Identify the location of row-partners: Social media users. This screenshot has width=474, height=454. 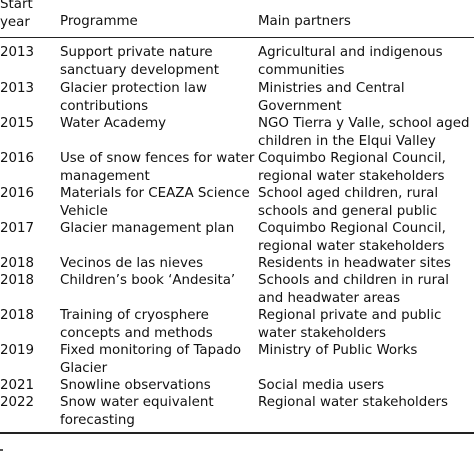
(321, 385).